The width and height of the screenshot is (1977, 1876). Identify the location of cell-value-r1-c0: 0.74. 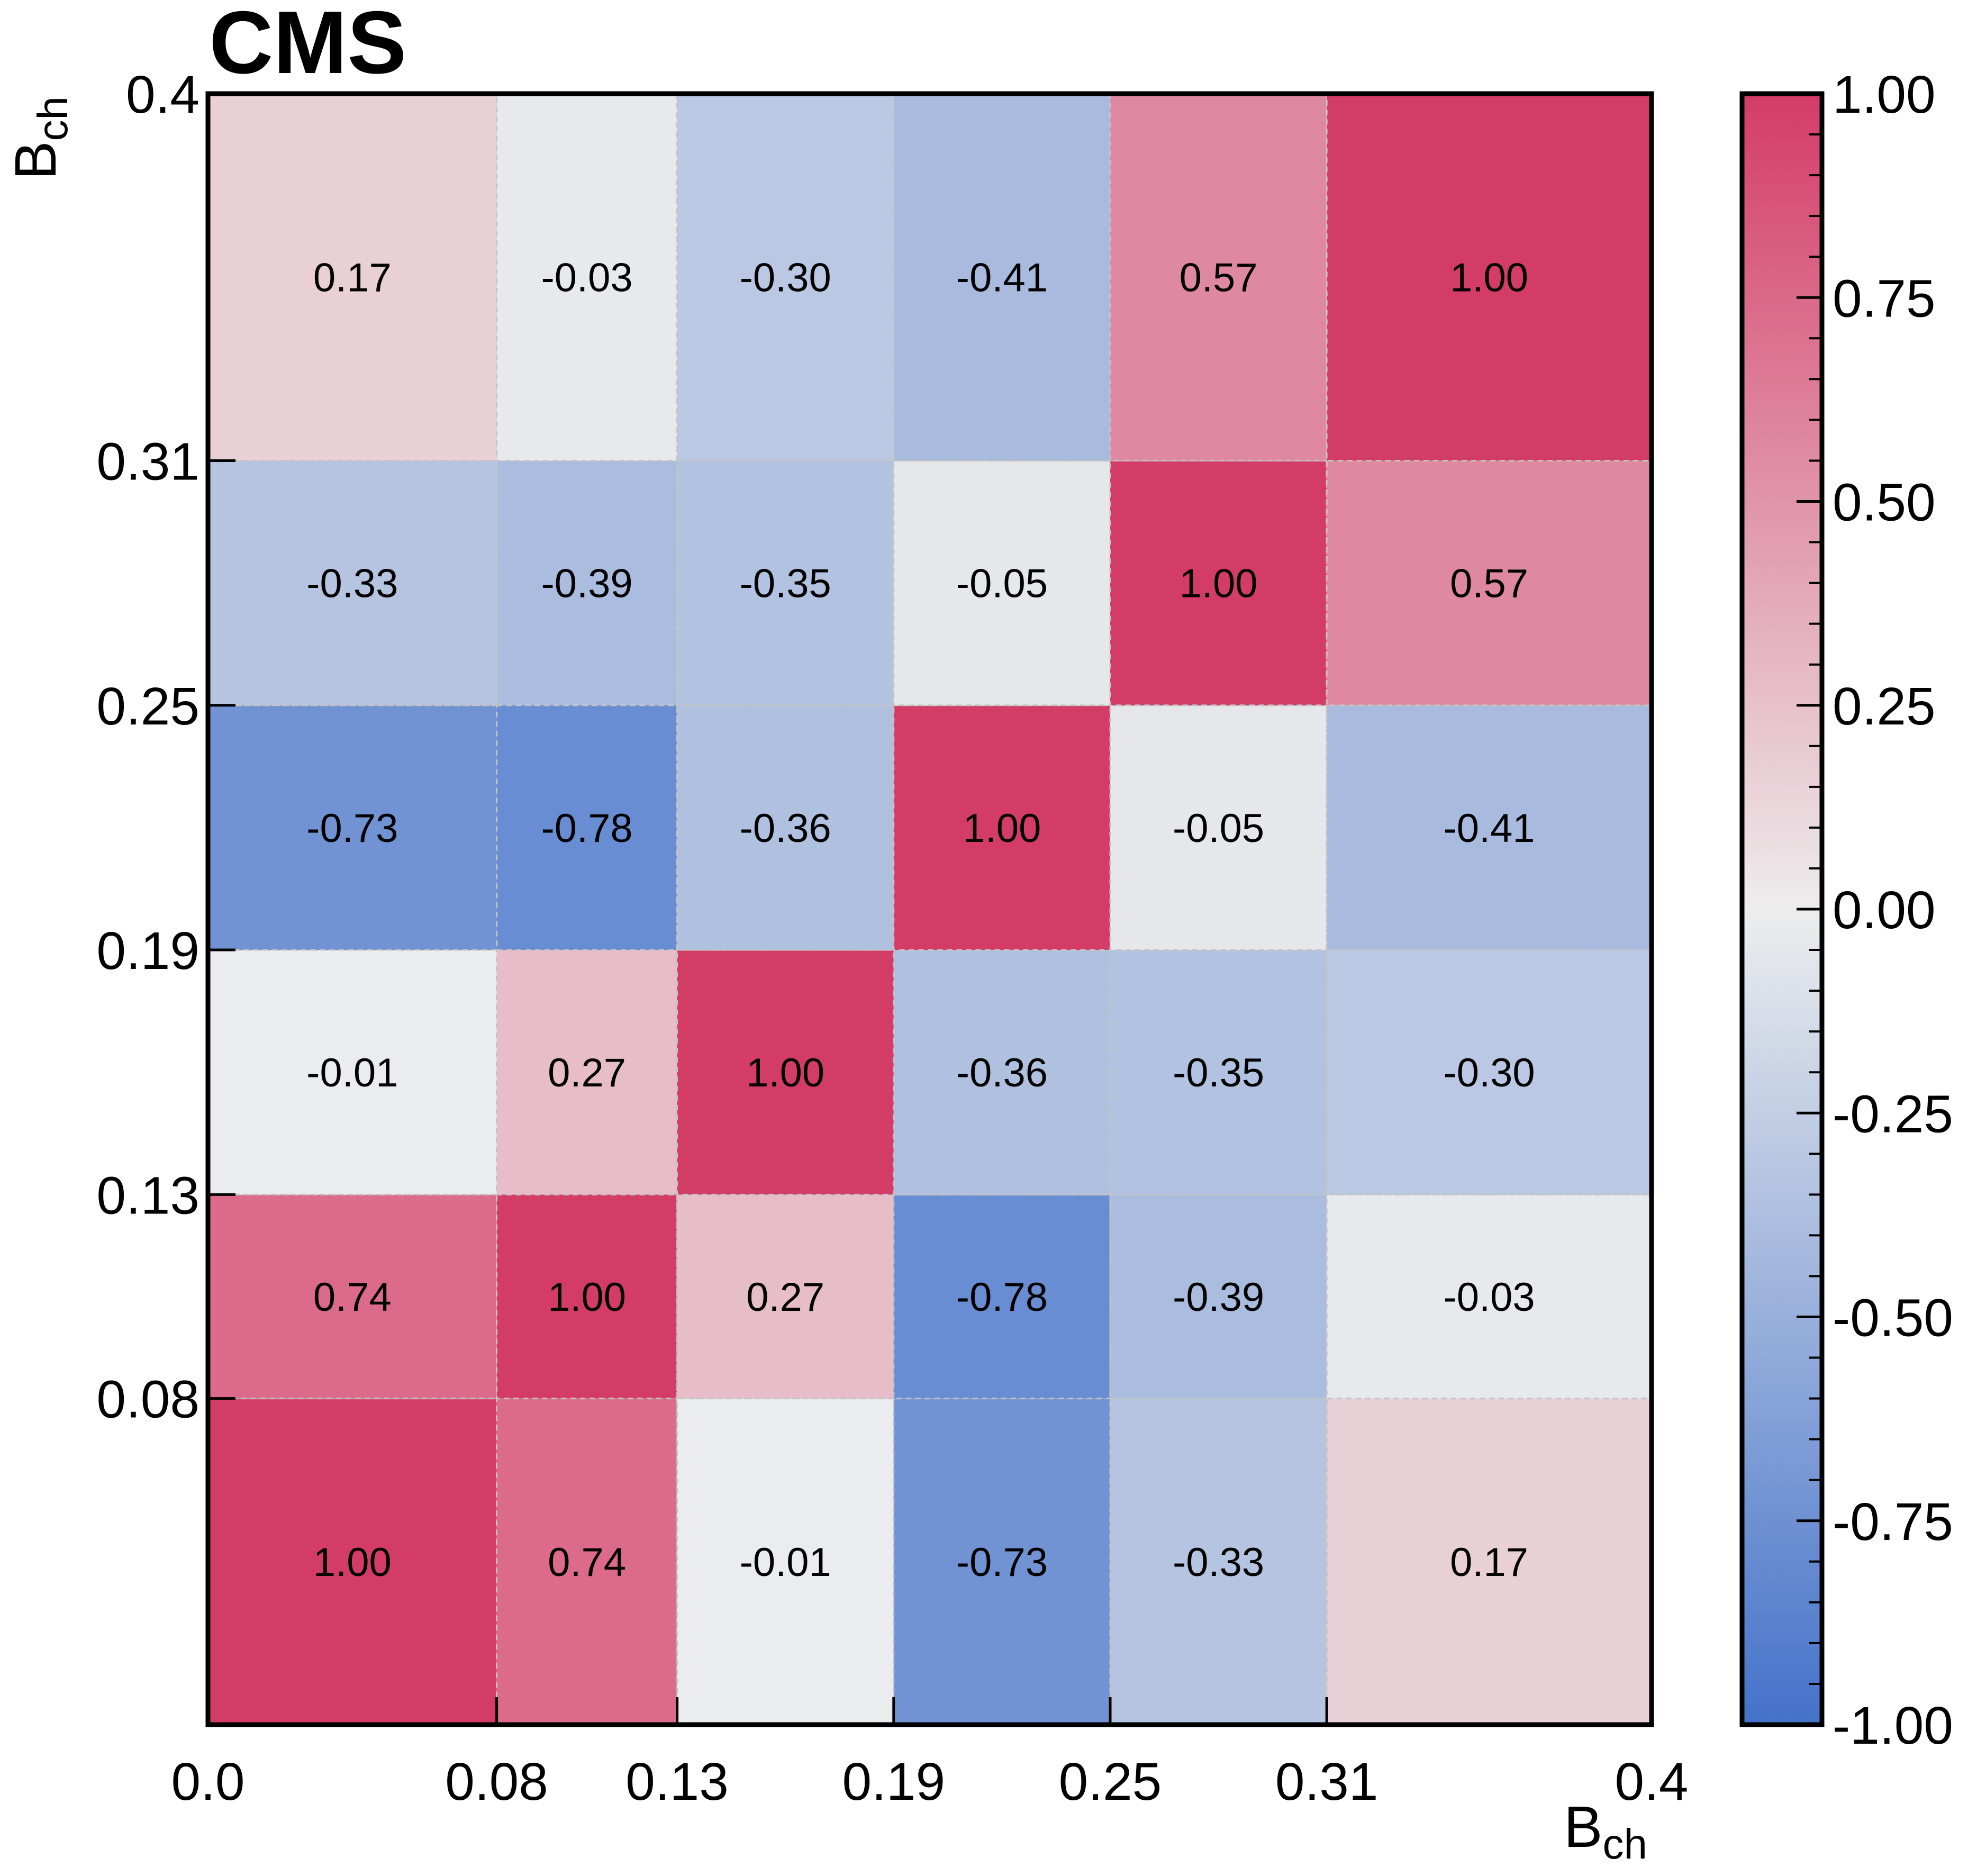
(353, 1297).